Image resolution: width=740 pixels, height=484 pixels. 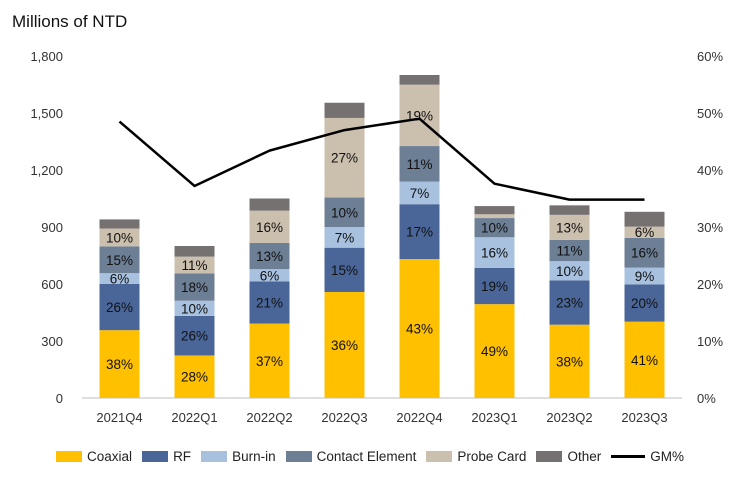 What do you see at coordinates (494, 417) in the screenshot?
I see `x-tick-label: 2023Q1` at bounding box center [494, 417].